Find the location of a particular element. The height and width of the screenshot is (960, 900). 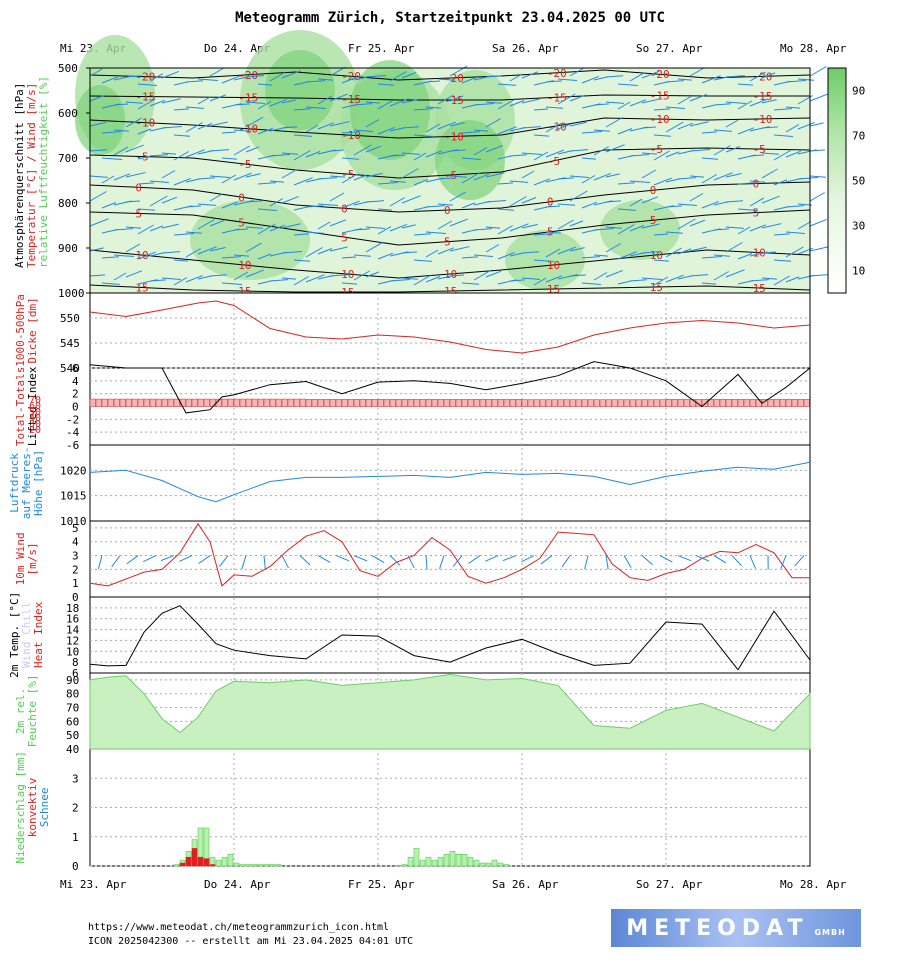

axis-label: relative Luftfeuchtigkeit [%] is located at coordinates (43, 172).